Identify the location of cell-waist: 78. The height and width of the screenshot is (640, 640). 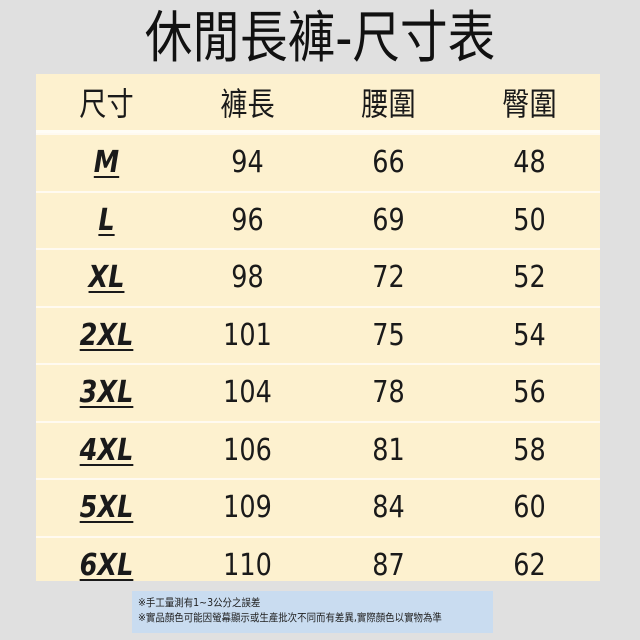
(388, 393).